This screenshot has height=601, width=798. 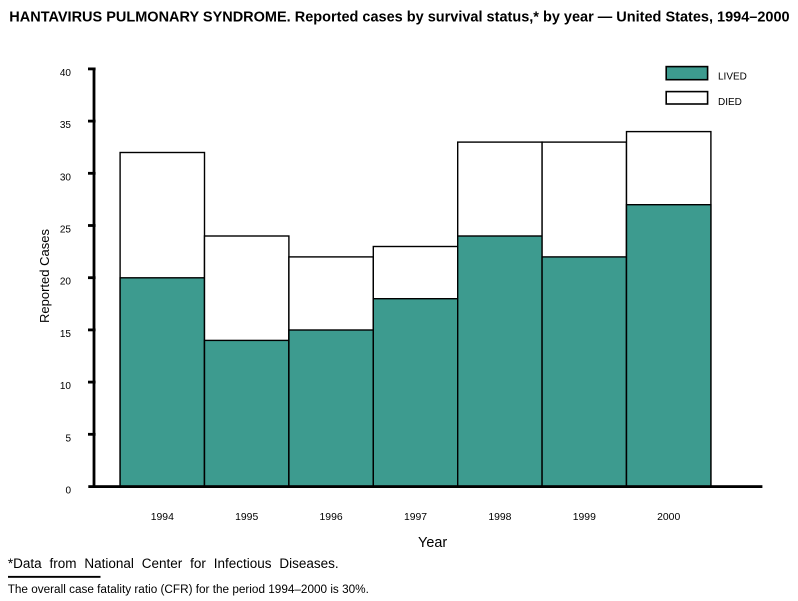 What do you see at coordinates (66, 386) in the screenshot?
I see `svg-text: 10` at bounding box center [66, 386].